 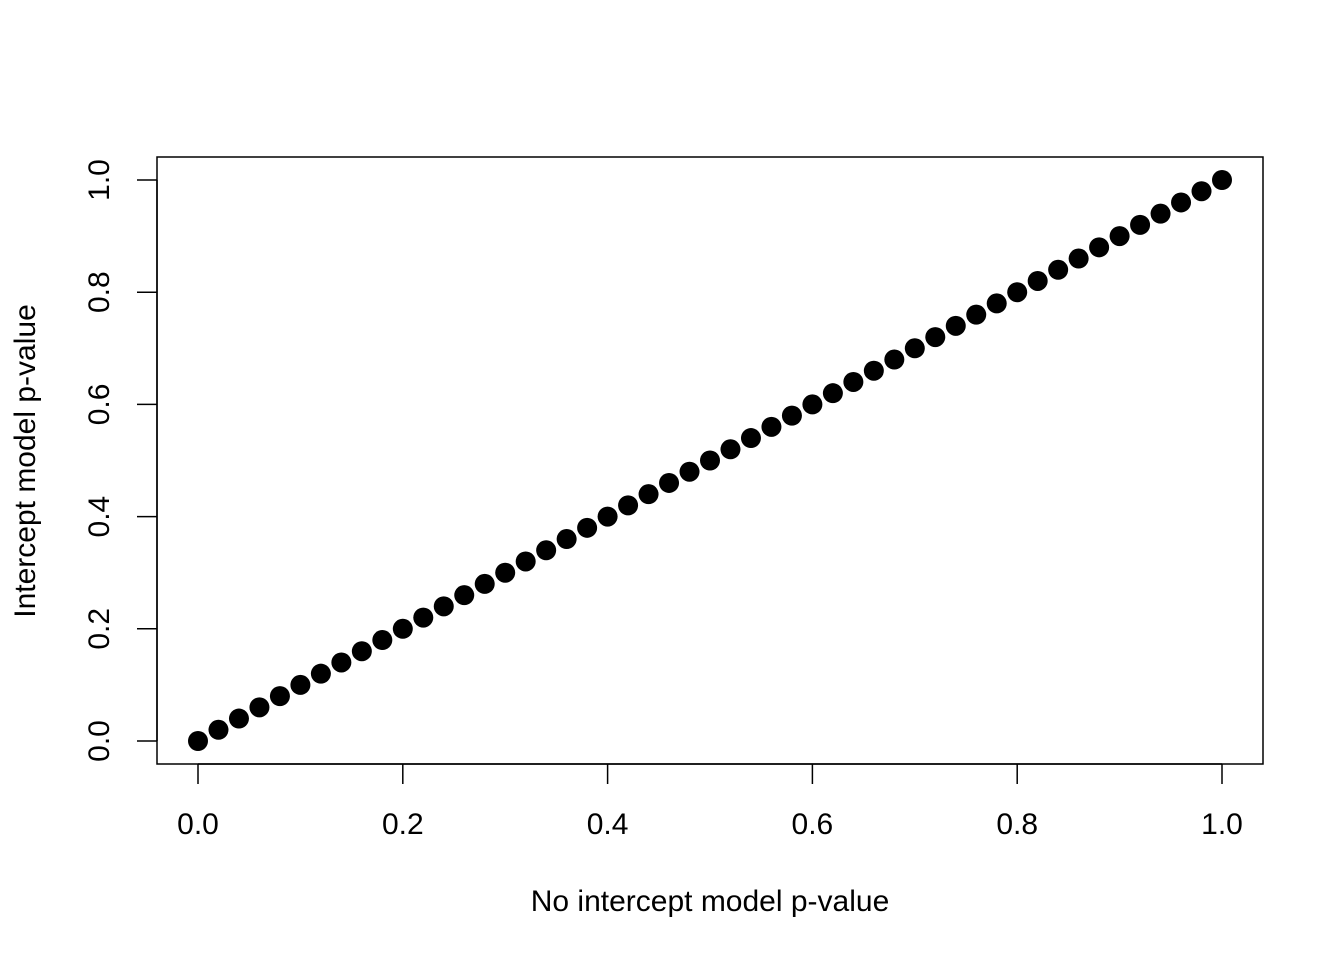 What do you see at coordinates (120, 460) in the screenshot?
I see `y-axis: 0.0 0.2 0.4 0.6 0.8 1.0` at bounding box center [120, 460].